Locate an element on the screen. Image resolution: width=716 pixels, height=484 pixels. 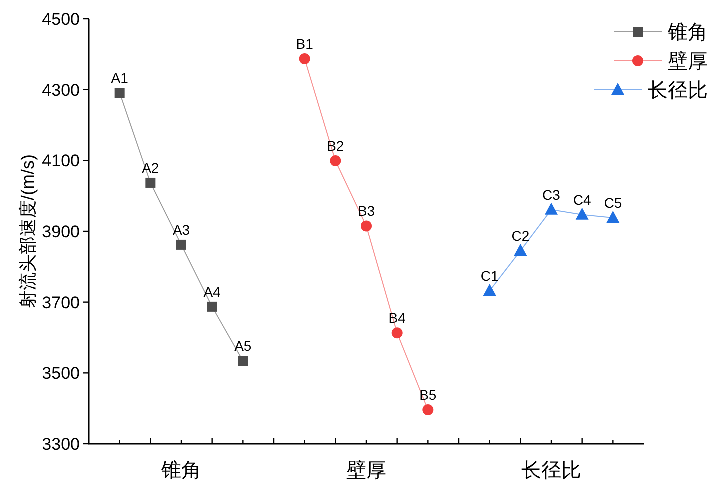
data-label: C4 is located at coordinates (582, 200).